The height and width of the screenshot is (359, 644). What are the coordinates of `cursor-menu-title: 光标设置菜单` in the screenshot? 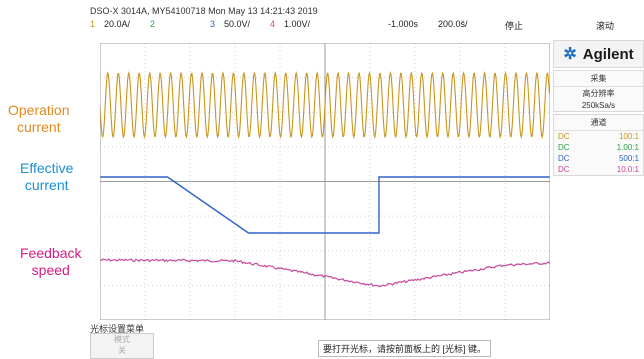 It's located at (117, 329).